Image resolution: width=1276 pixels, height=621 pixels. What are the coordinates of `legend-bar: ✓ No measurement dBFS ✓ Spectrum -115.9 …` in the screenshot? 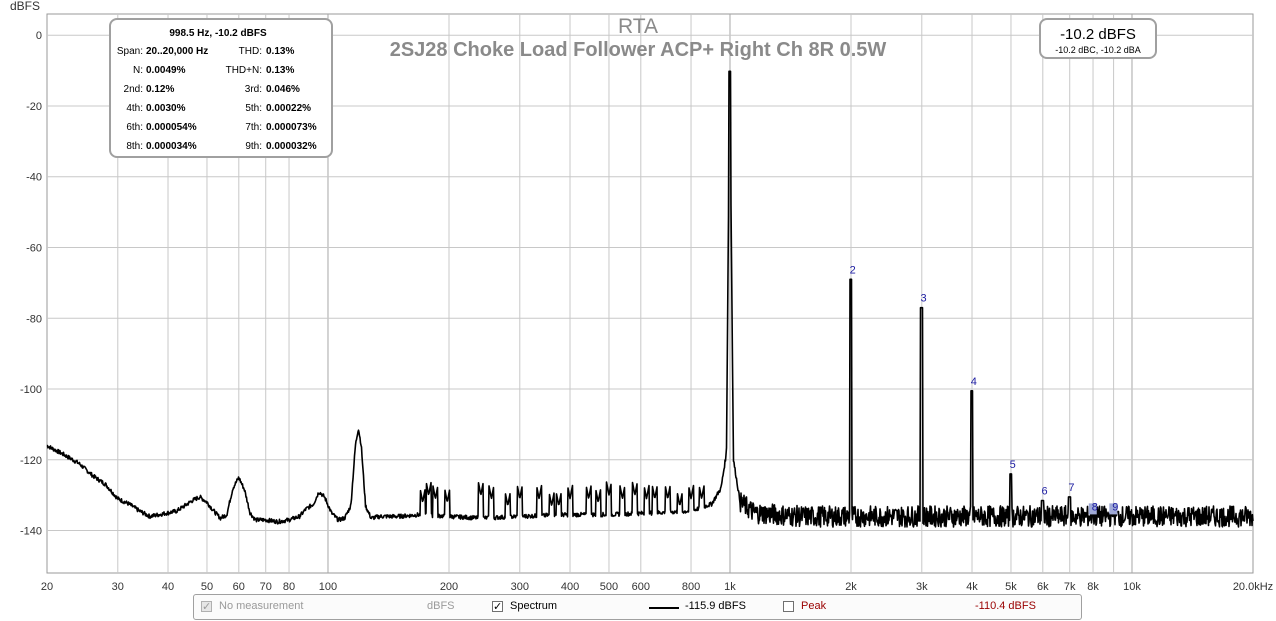 It's located at (637, 607).